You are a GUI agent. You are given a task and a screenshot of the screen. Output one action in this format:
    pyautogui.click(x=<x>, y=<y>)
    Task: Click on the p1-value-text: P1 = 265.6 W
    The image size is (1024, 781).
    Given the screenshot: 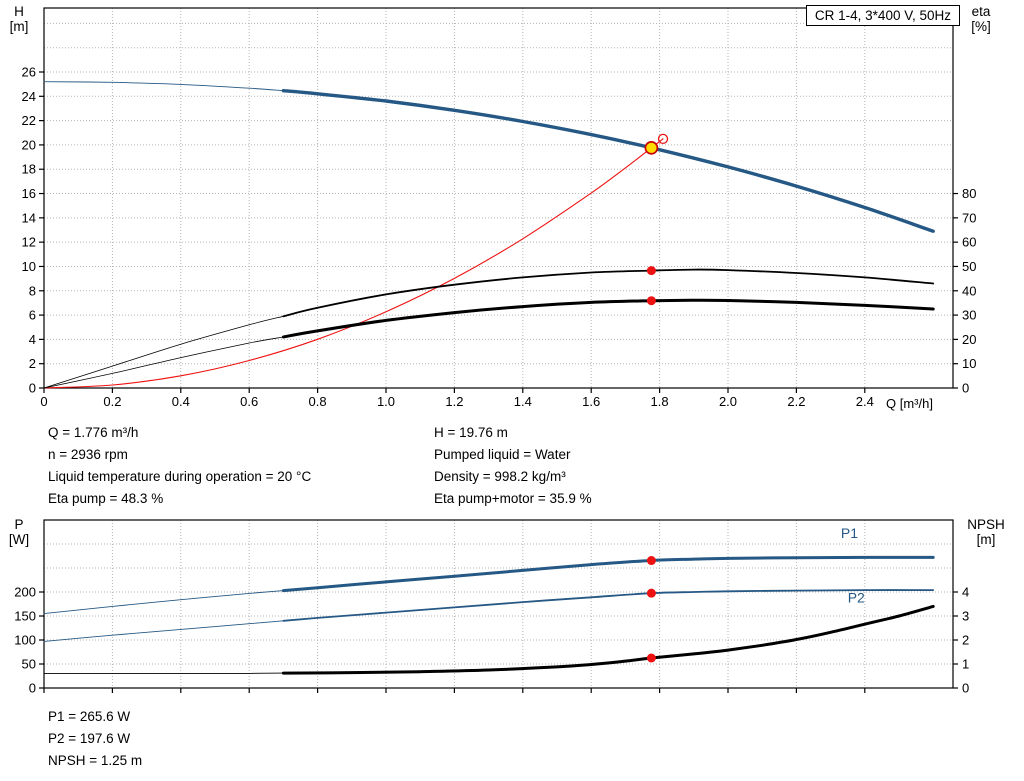 What is the action you would take?
    pyautogui.click(x=89, y=716)
    